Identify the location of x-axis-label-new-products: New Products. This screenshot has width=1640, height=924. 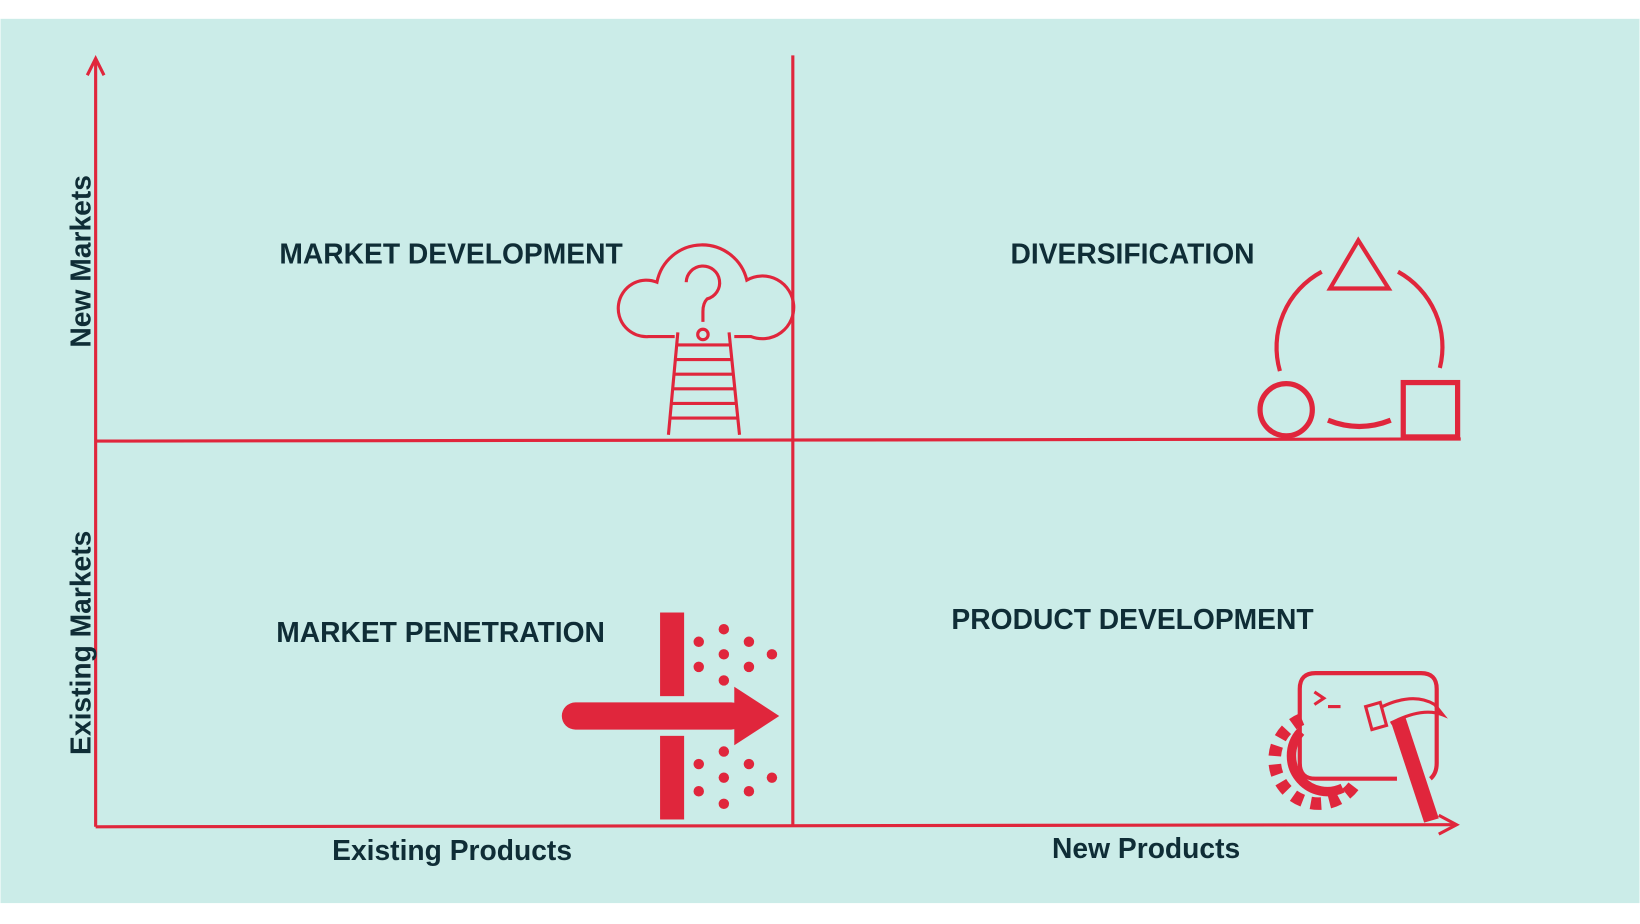
(1146, 848).